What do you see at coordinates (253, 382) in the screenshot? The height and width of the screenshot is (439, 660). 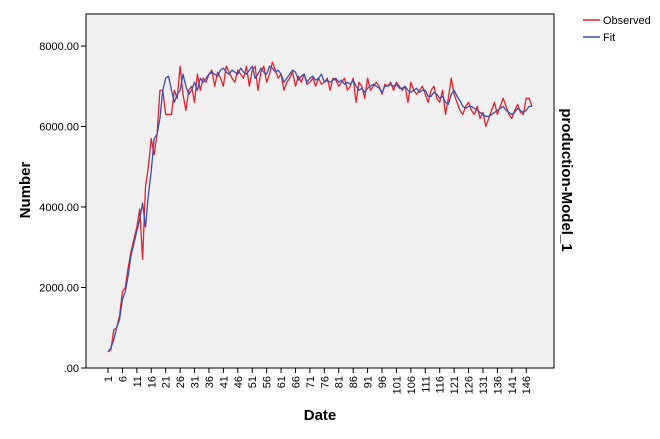 I see `x-tick-label: 51` at bounding box center [253, 382].